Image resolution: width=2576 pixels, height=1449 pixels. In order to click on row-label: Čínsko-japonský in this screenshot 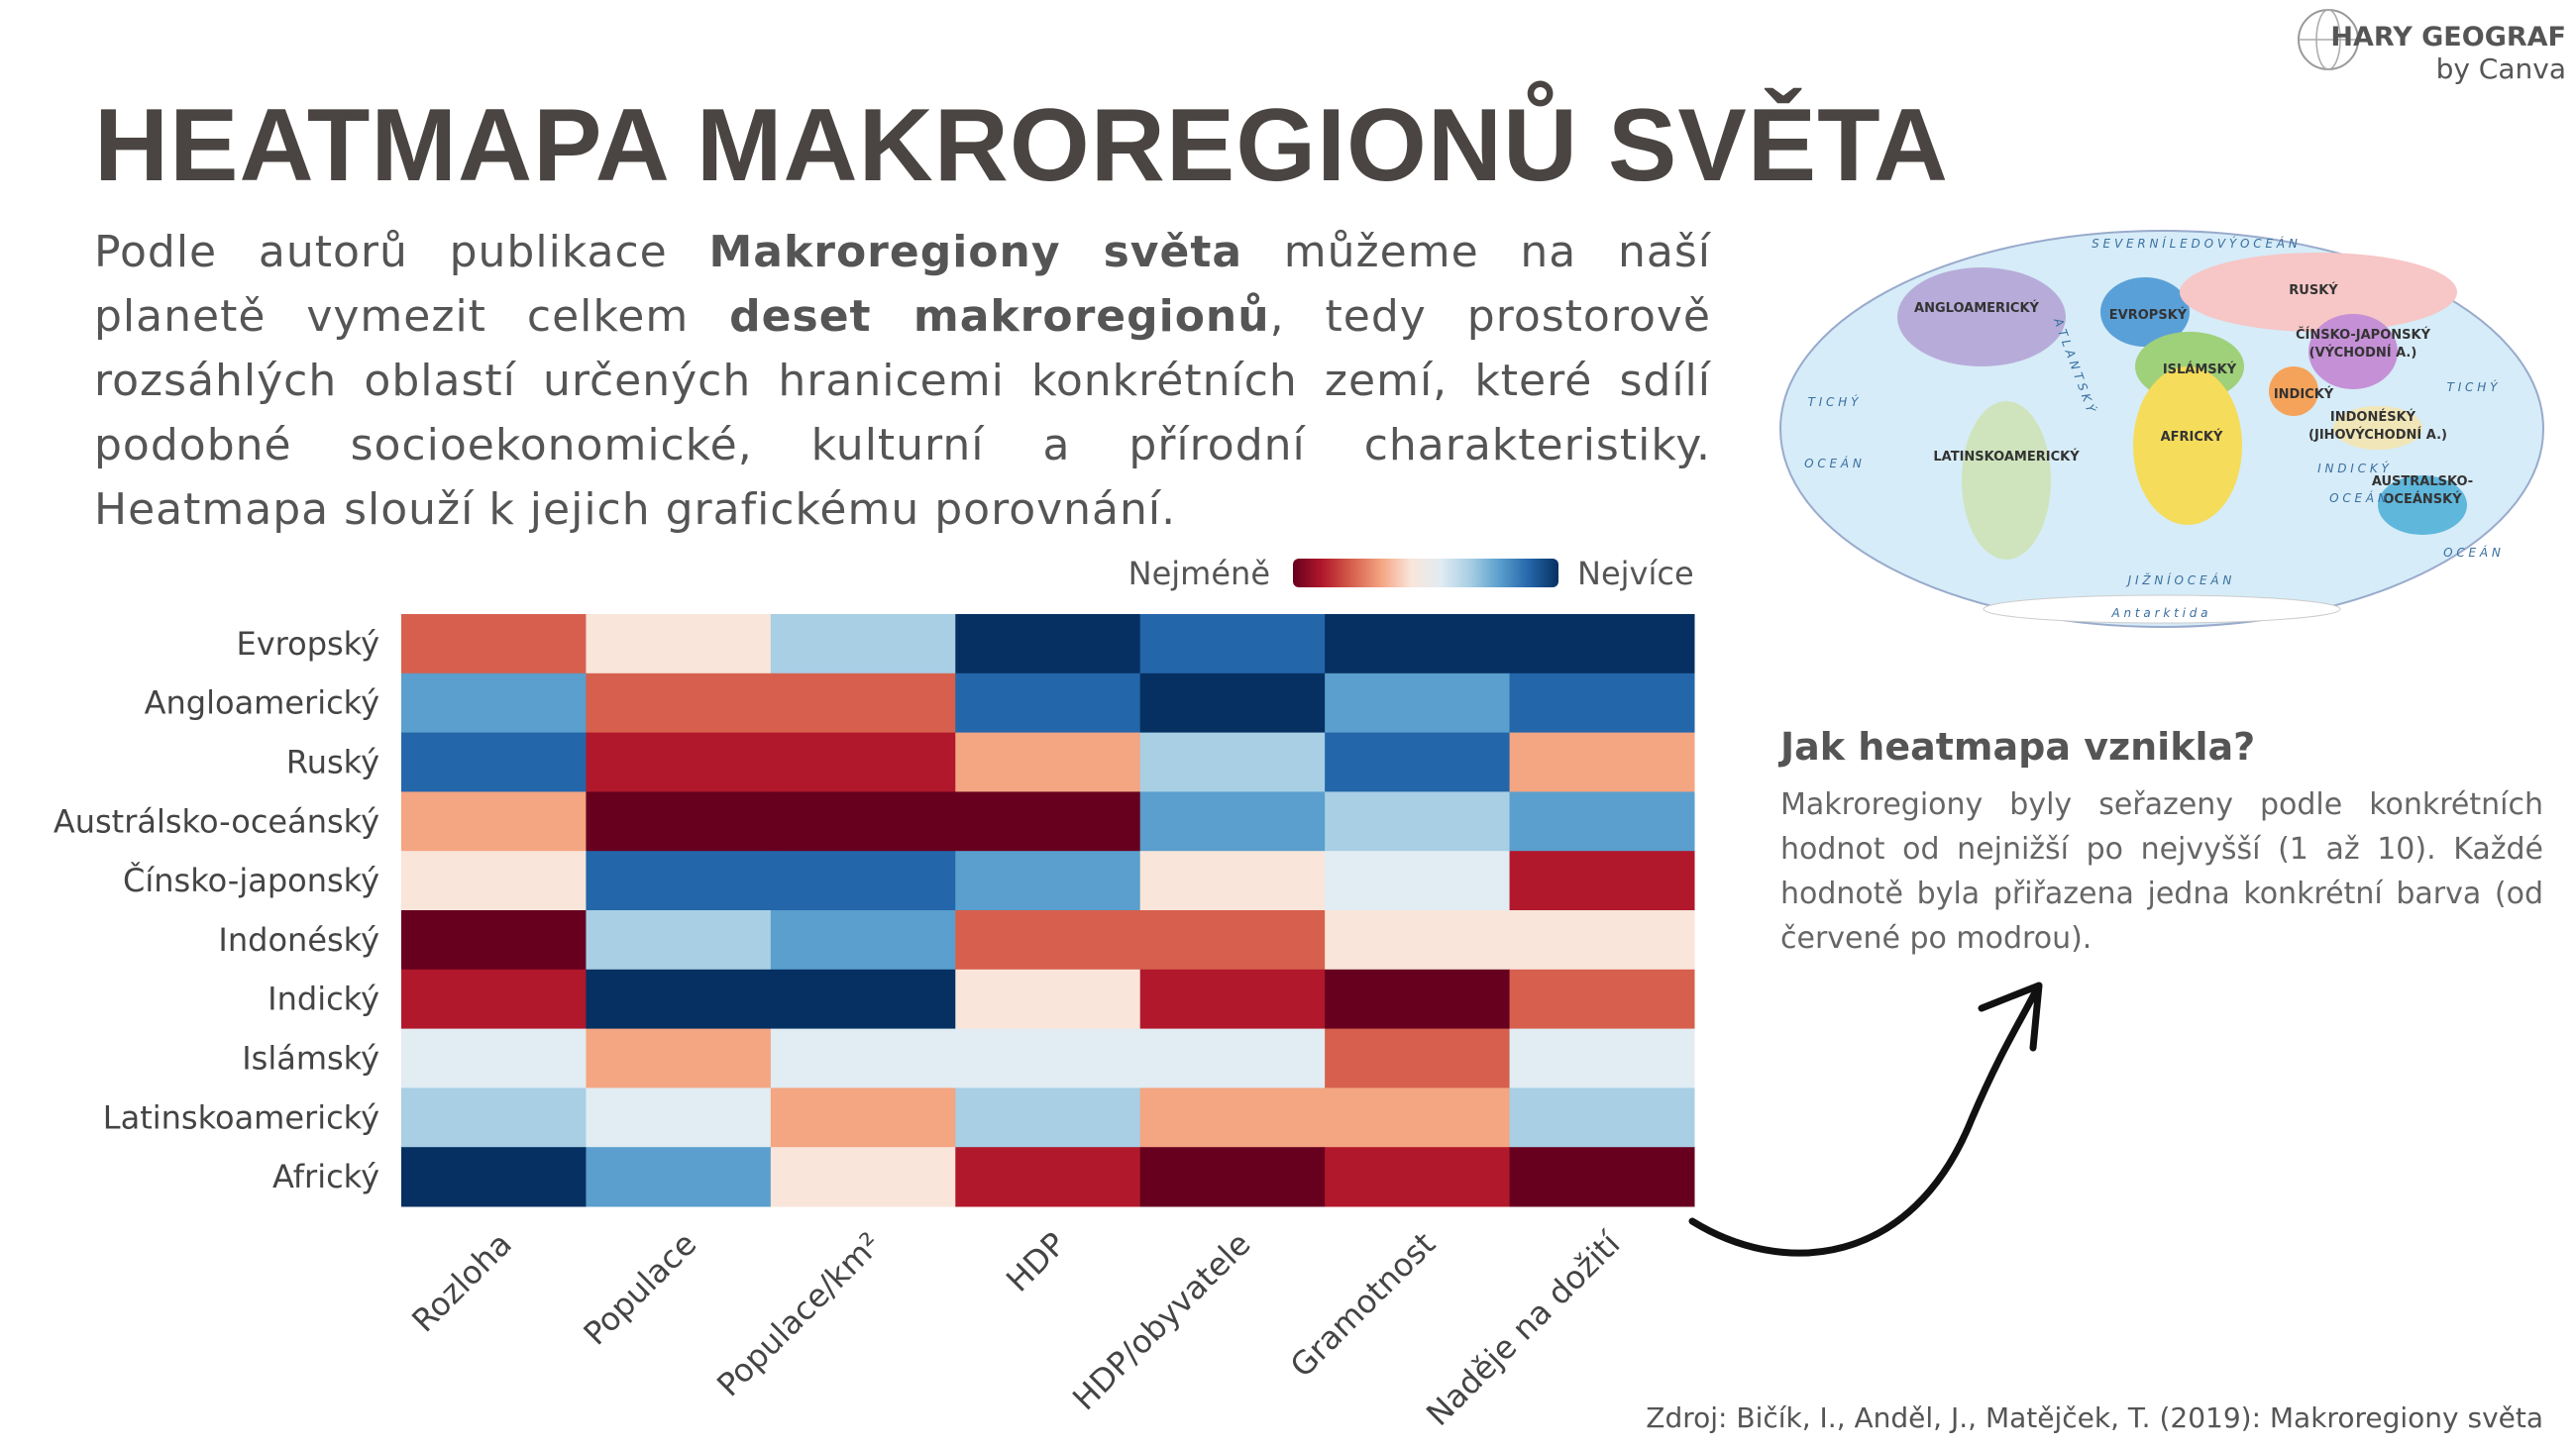, I will do `click(251, 880)`.